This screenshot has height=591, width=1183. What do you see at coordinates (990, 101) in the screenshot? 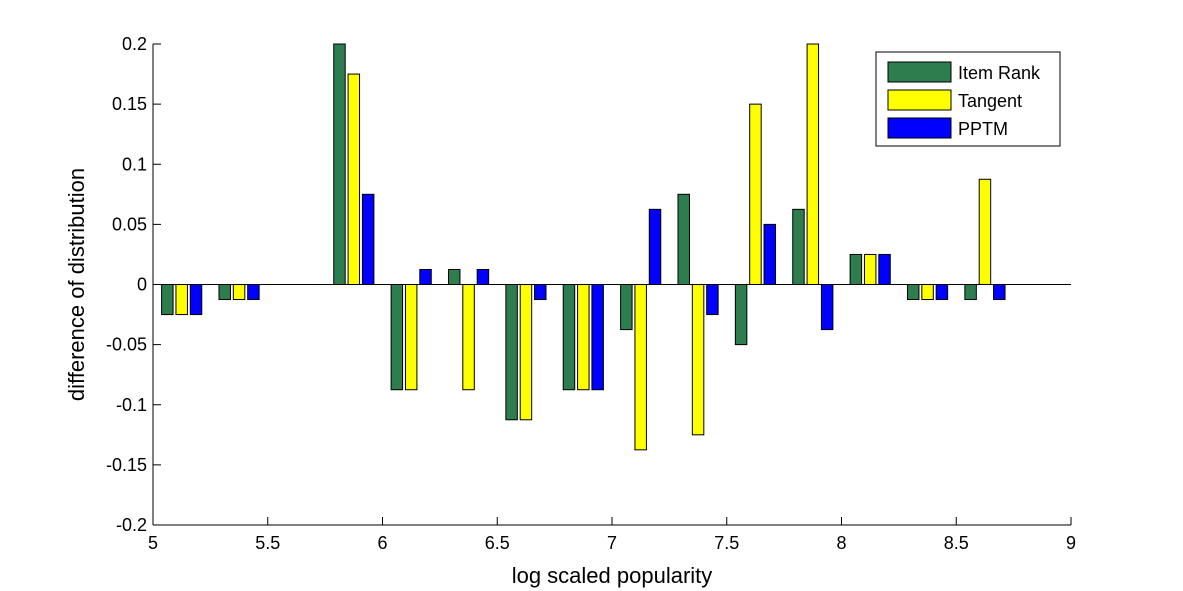
I see `legend-label-tangent: Tangent` at bounding box center [990, 101].